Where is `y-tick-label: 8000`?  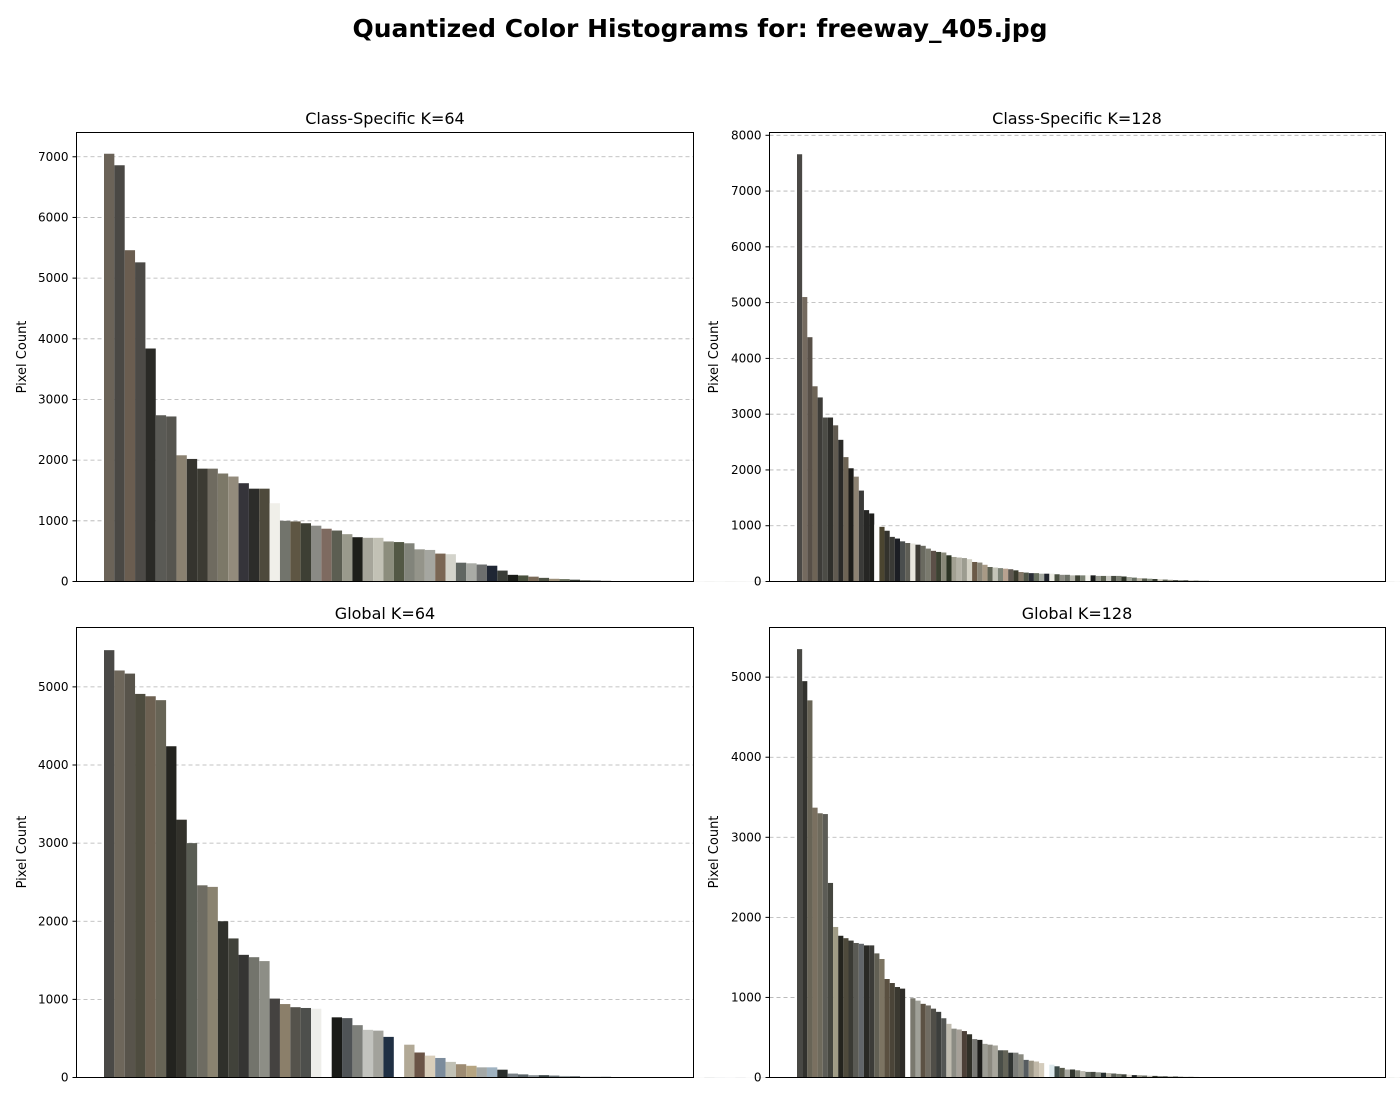
y-tick-label: 8000 is located at coordinates (746, 135).